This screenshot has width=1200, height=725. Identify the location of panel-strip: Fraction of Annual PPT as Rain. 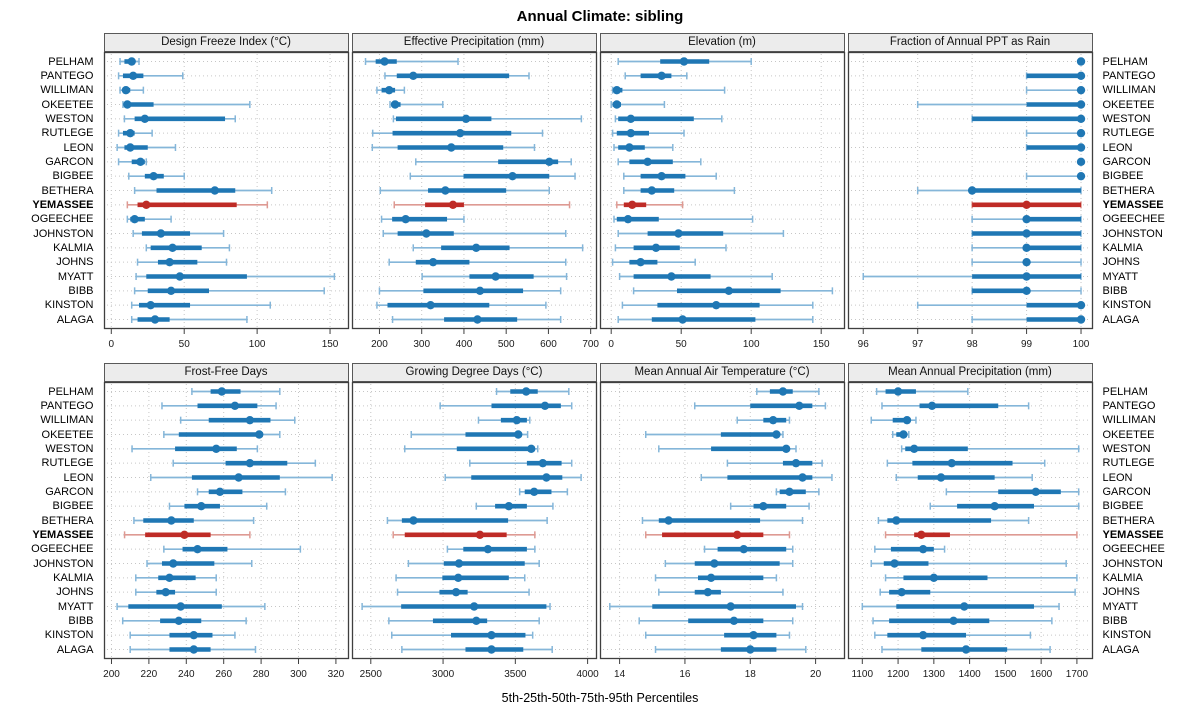
(970, 42).